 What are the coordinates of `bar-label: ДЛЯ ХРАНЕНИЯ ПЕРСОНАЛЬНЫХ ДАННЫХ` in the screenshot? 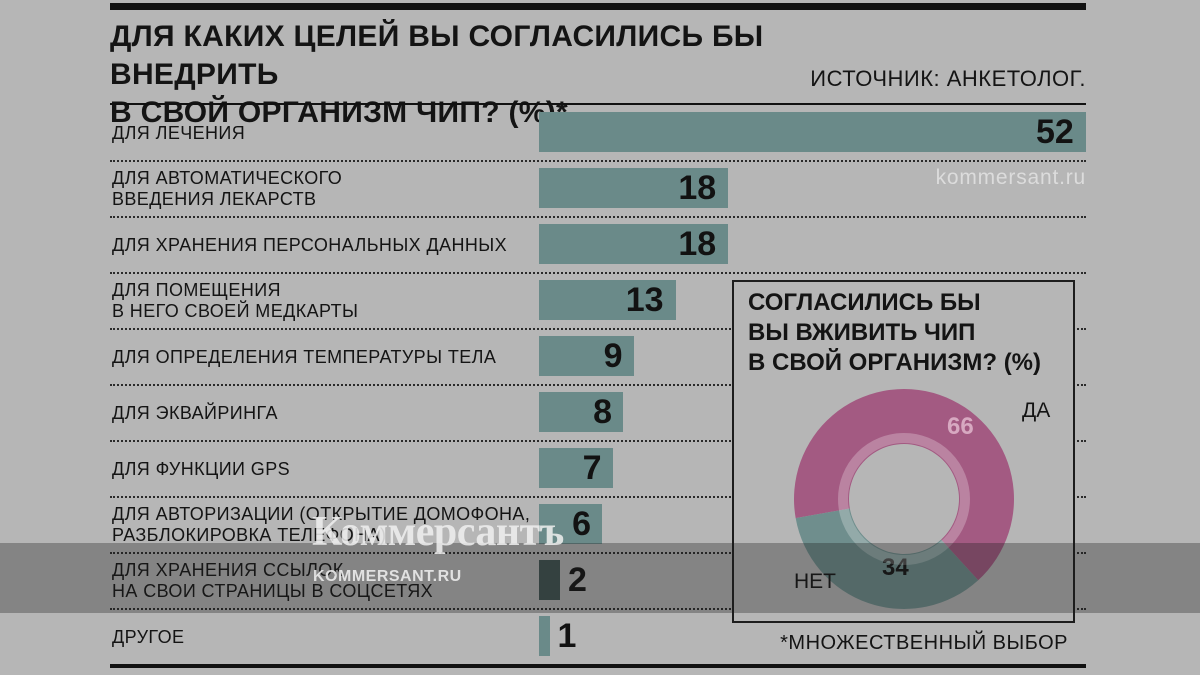 It's located at (310, 244).